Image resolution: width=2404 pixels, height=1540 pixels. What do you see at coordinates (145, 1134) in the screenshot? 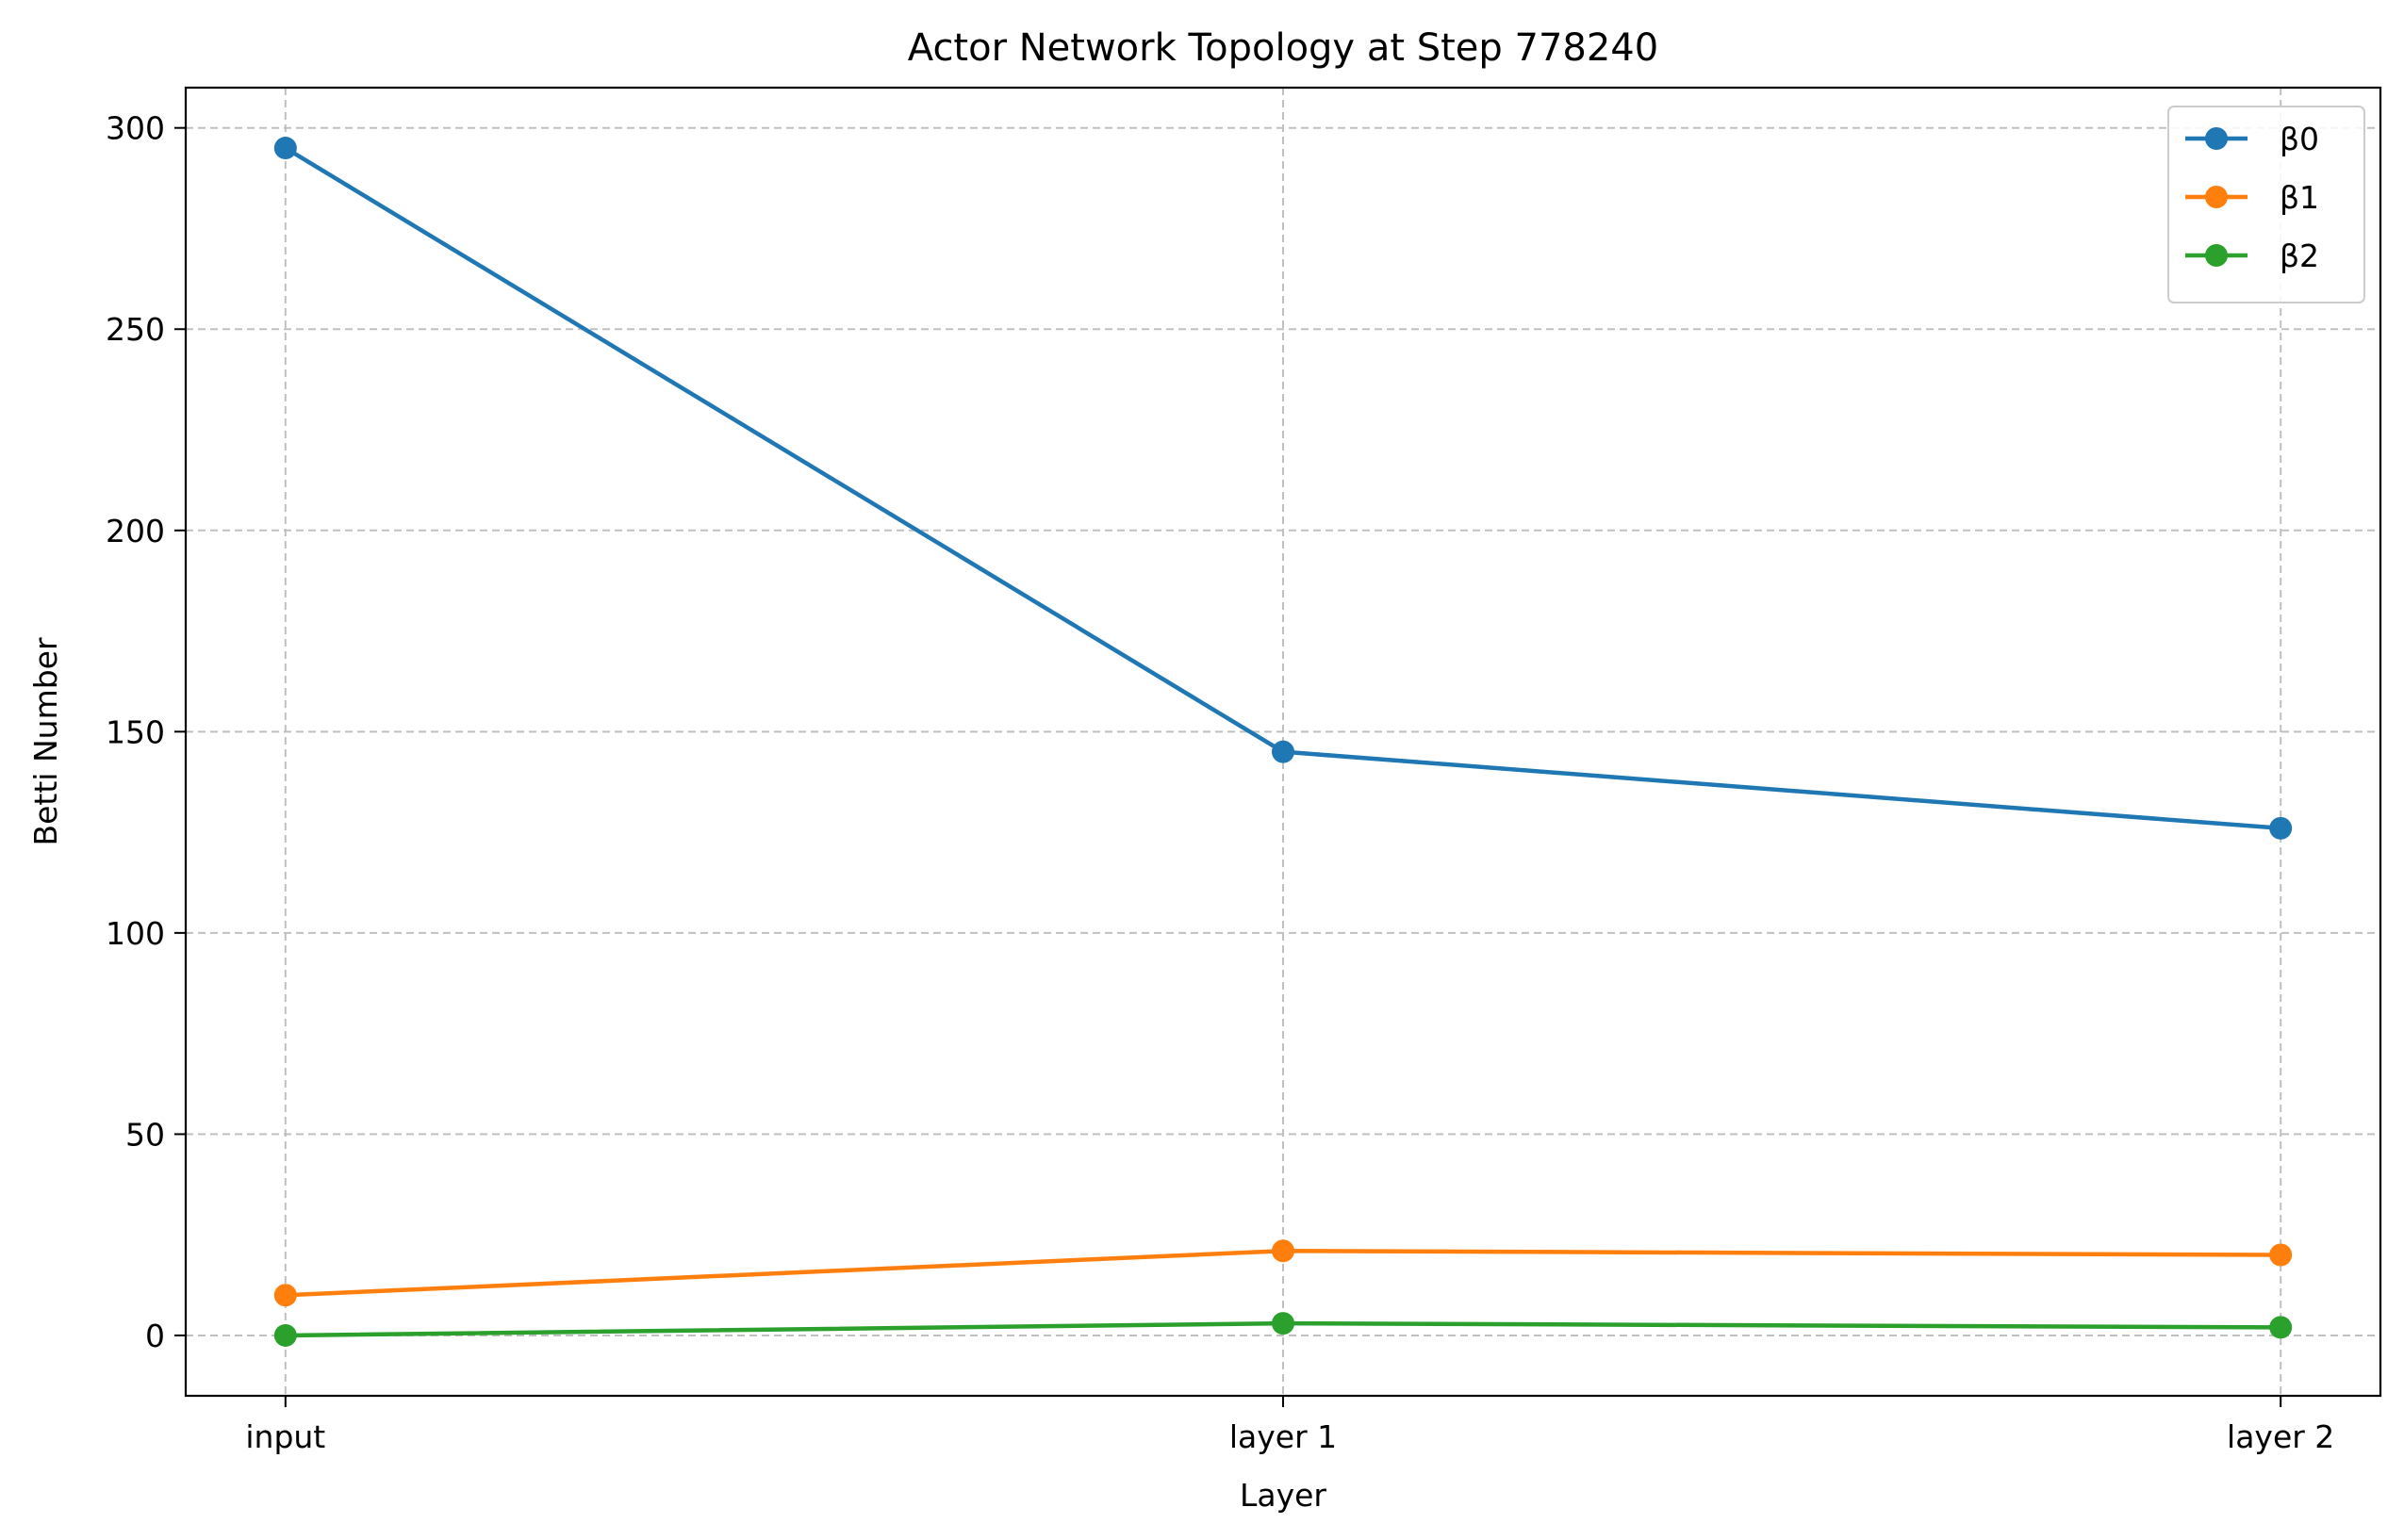
I see `y-tick-label: 50` at bounding box center [145, 1134].